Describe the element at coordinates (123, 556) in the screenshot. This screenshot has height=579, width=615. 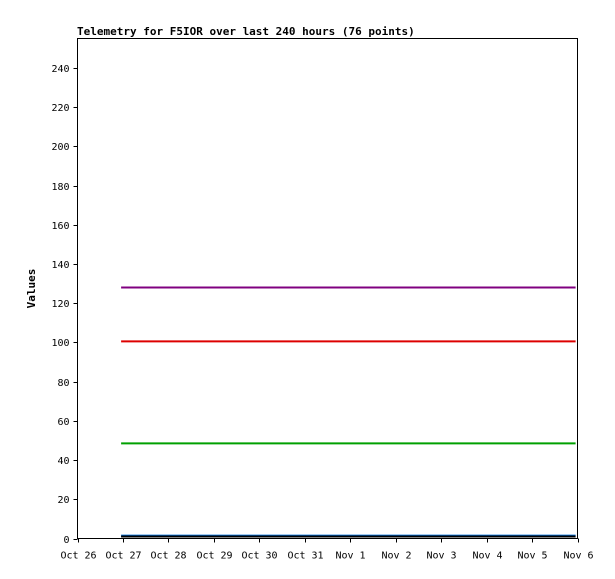
I see `x-tick-label: Oct 27` at that location.